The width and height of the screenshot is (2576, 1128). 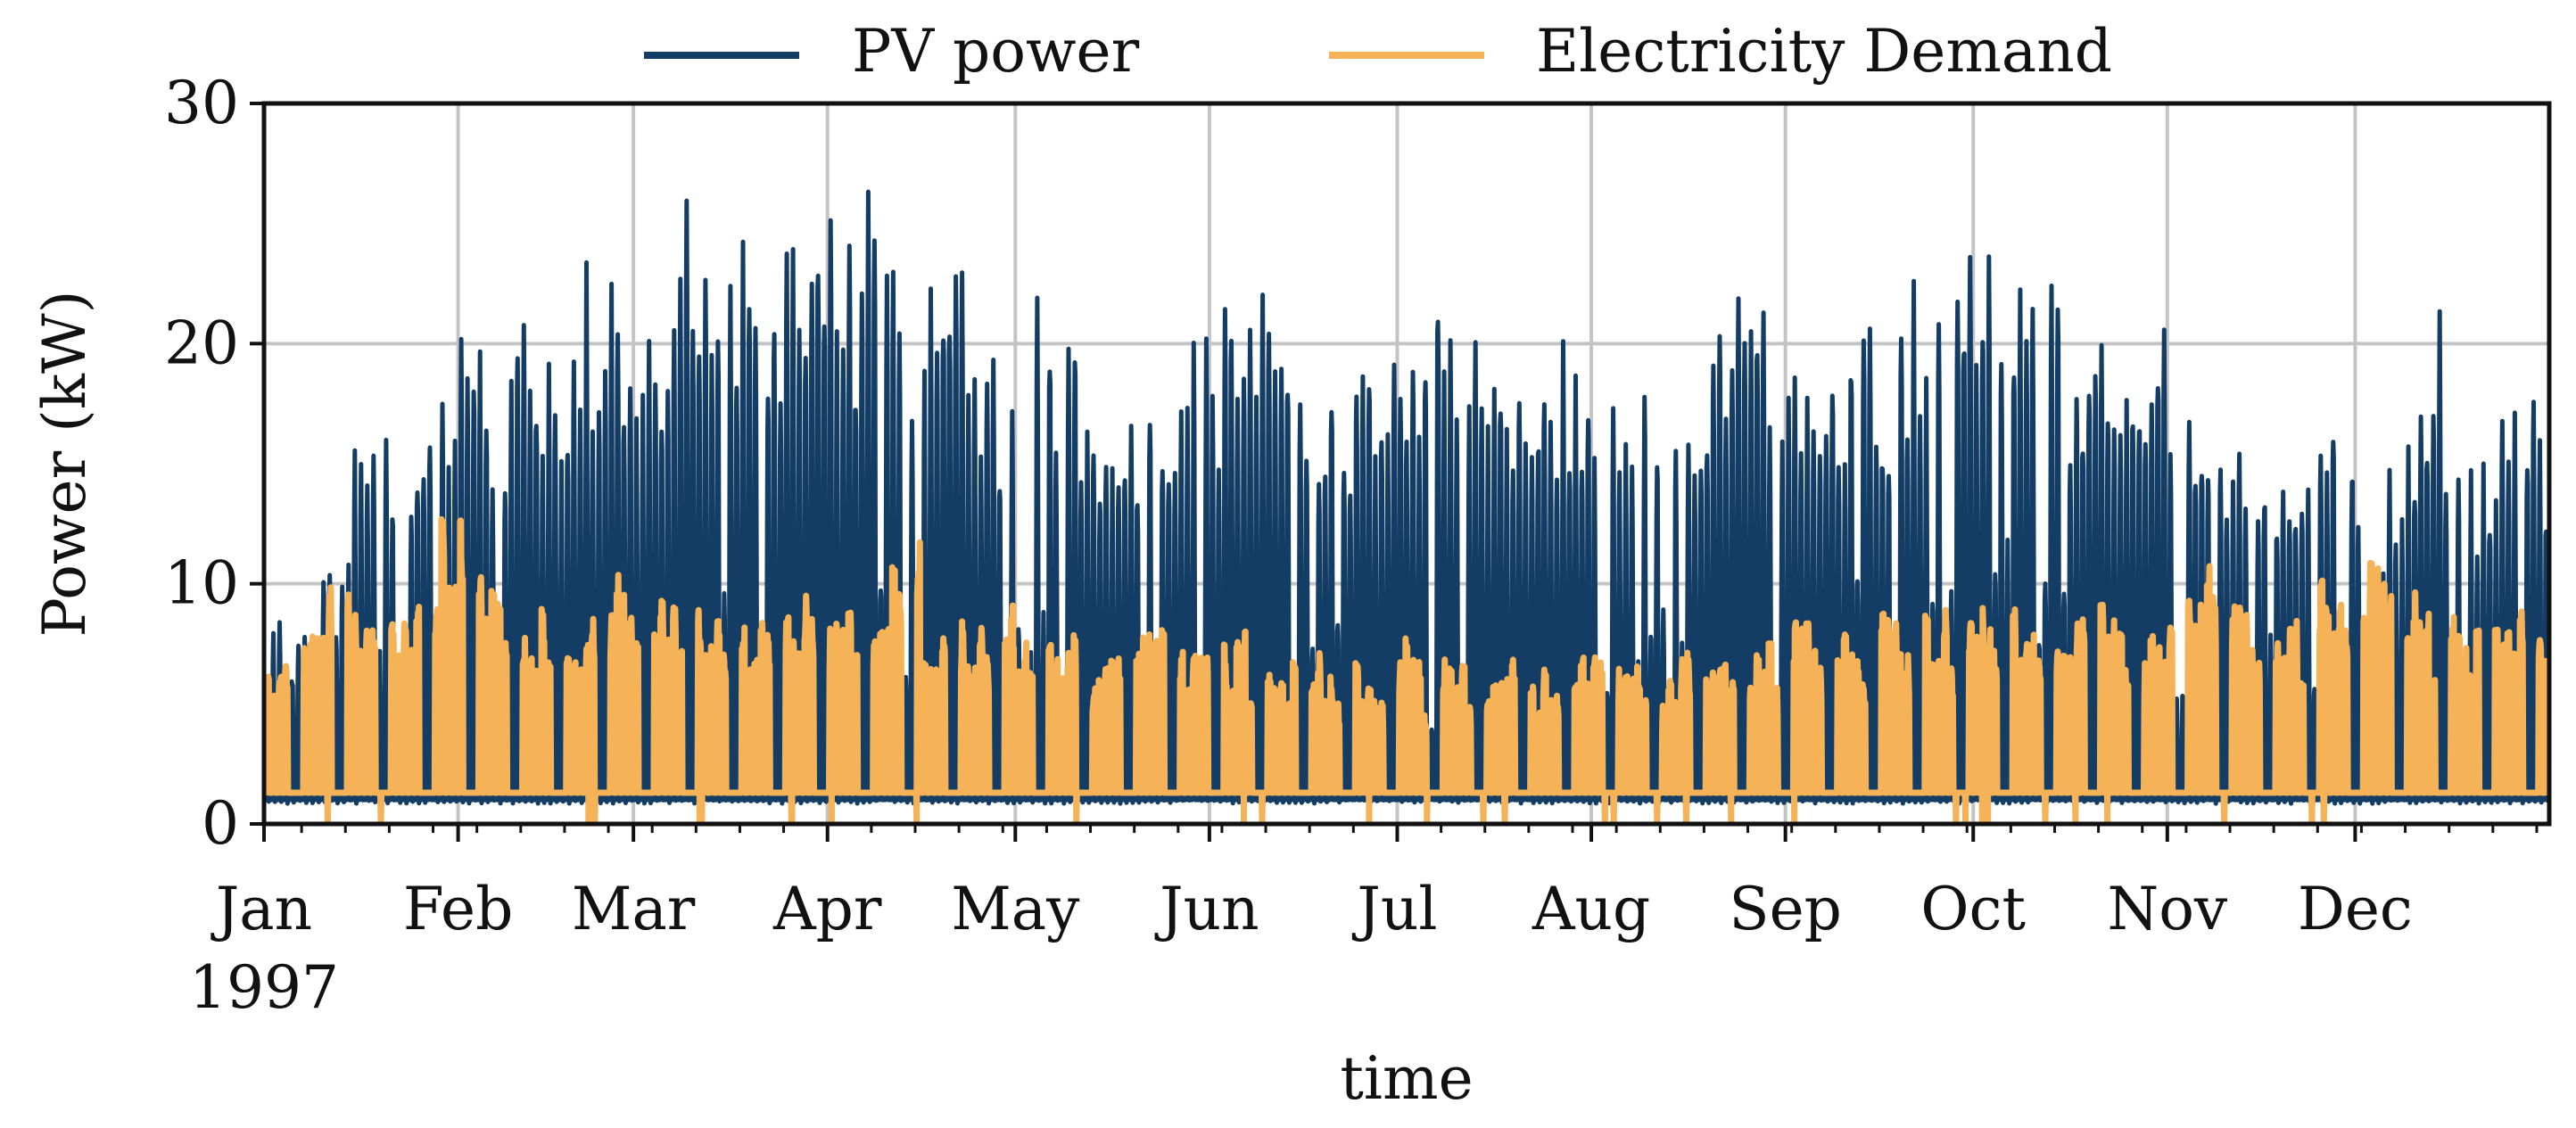 What do you see at coordinates (261, 909) in the screenshot?
I see `x-tick-label: Jan` at bounding box center [261, 909].